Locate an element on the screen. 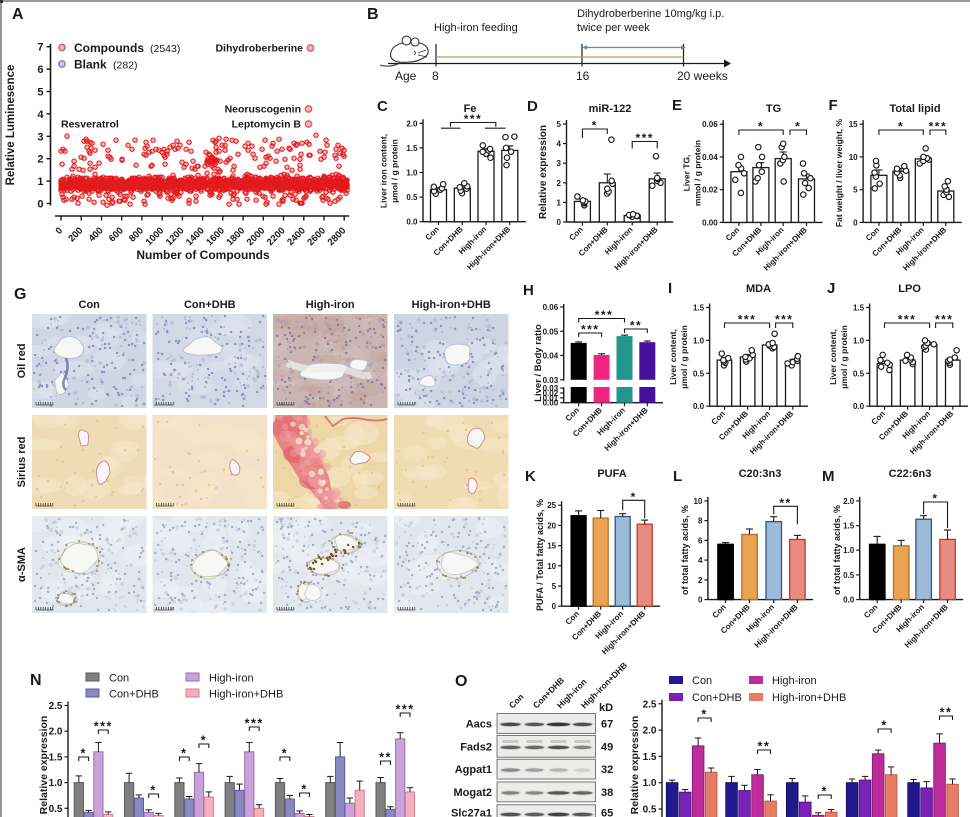 The height and width of the screenshot is (817, 970). svg-text: 0.0 is located at coordinates (849, 600).